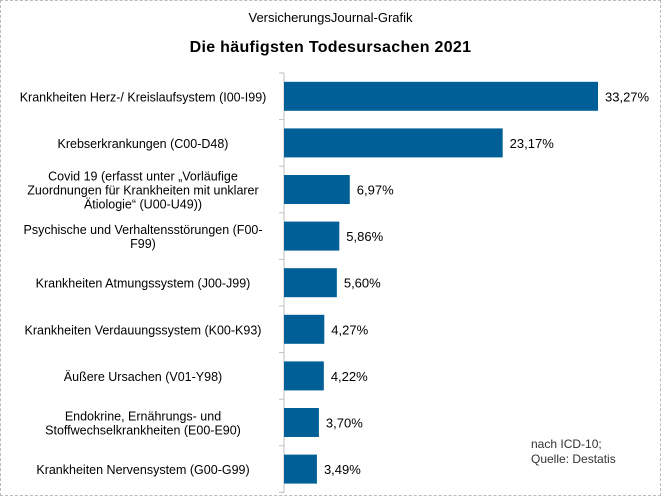 This screenshot has height=496, width=661. What do you see at coordinates (143, 377) in the screenshot?
I see `category-label: Äußere Ursachen (V01-Y98)` at bounding box center [143, 377].